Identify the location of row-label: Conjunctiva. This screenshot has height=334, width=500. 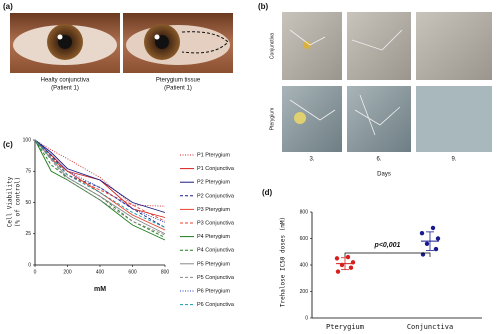
(272, 46).